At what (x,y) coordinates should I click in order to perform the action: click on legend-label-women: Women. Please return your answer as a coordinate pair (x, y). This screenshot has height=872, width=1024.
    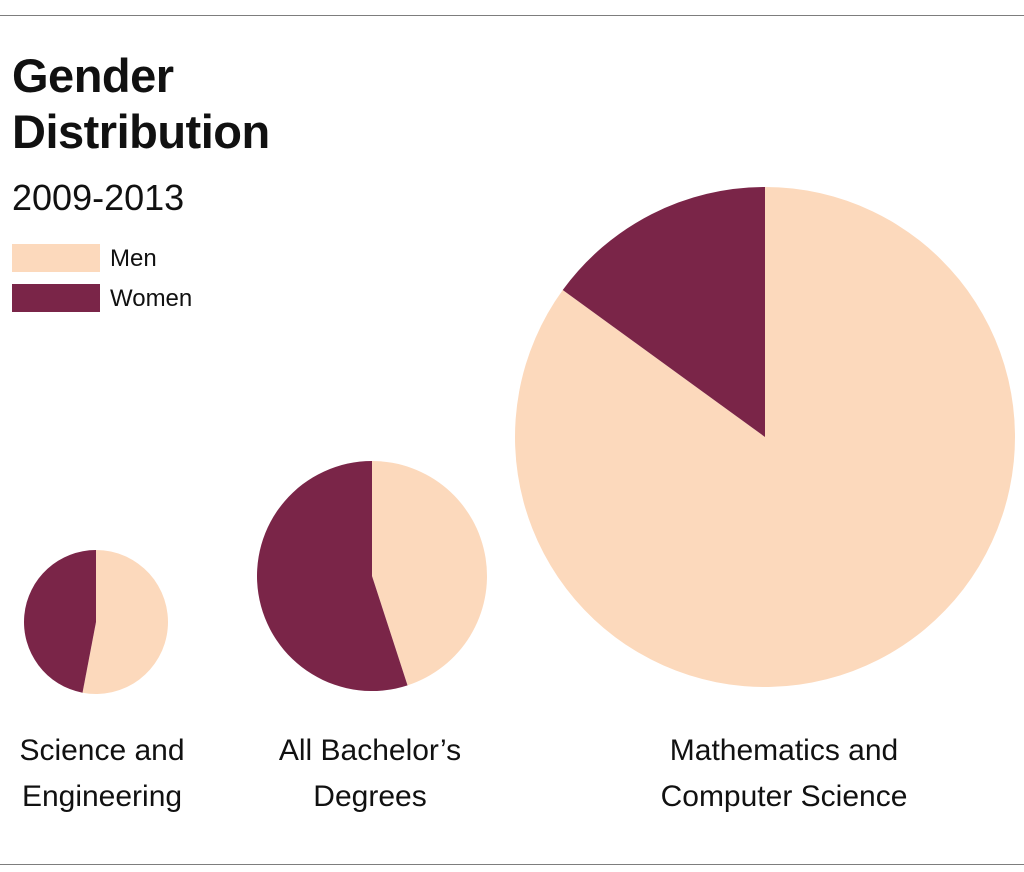
    Looking at the image, I should click on (151, 298).